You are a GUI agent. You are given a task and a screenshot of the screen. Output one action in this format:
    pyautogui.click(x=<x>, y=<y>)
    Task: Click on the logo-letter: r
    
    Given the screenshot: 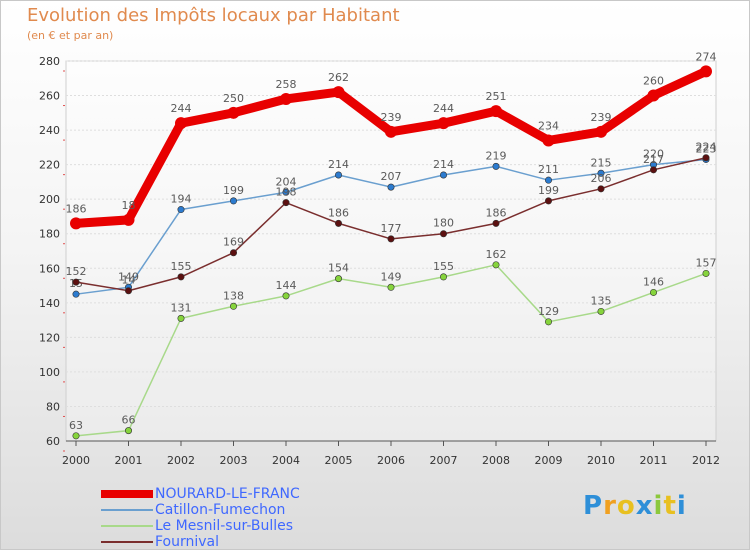 What is the action you would take?
    pyautogui.click(x=610, y=506)
    